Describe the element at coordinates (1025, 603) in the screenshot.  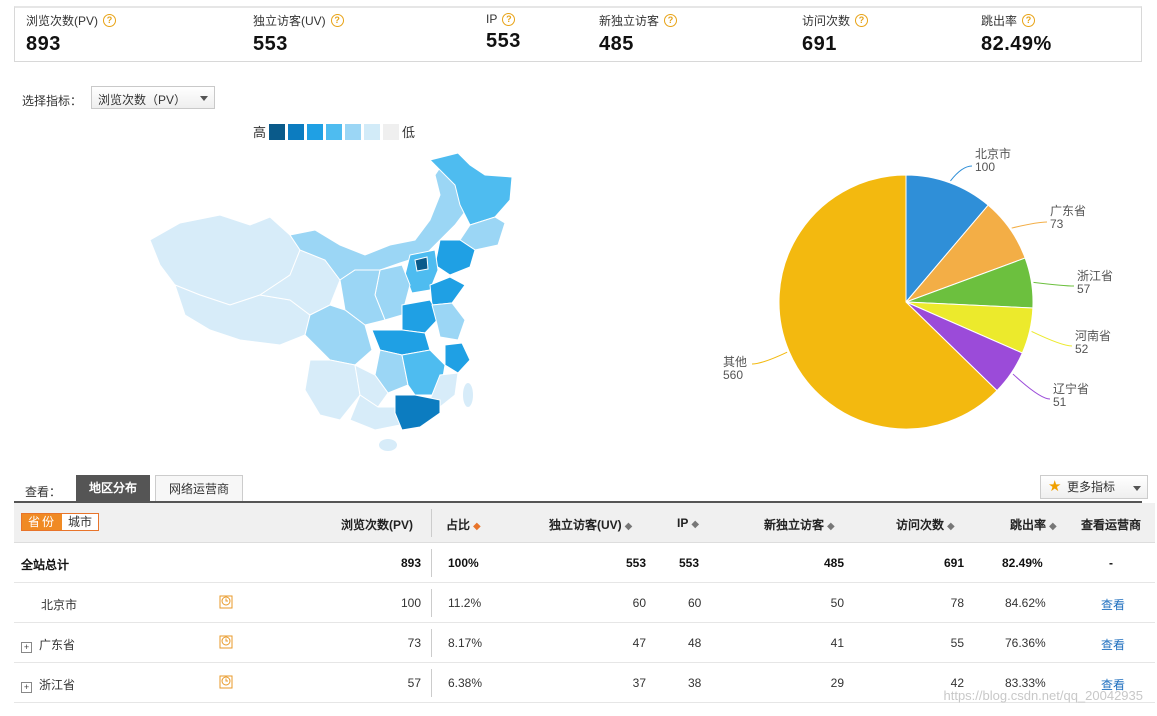
I see `cell-bounce: 84.62%` at that location.